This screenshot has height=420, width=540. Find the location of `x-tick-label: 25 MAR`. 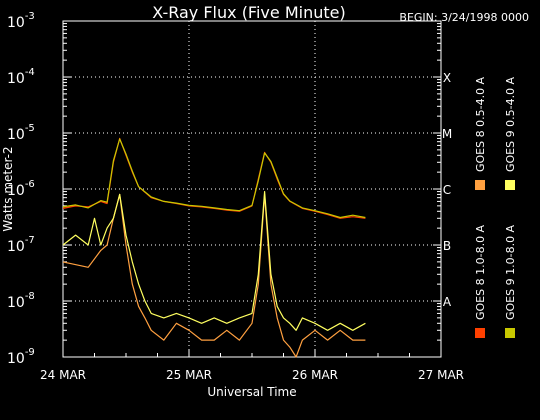

x-tick-label: 25 MAR is located at coordinates (189, 375).